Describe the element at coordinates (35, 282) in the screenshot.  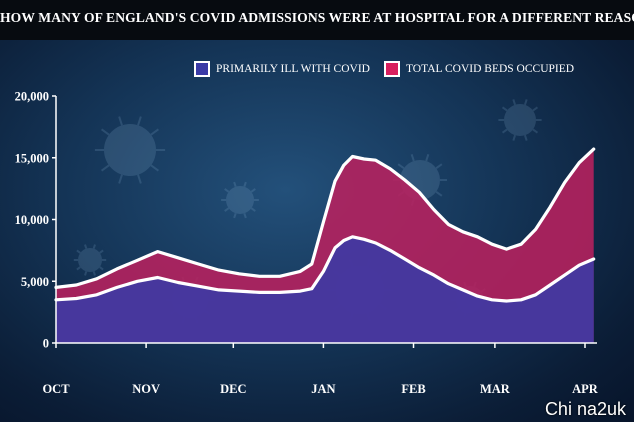
I see `y-tick-label: 5,000` at that location.